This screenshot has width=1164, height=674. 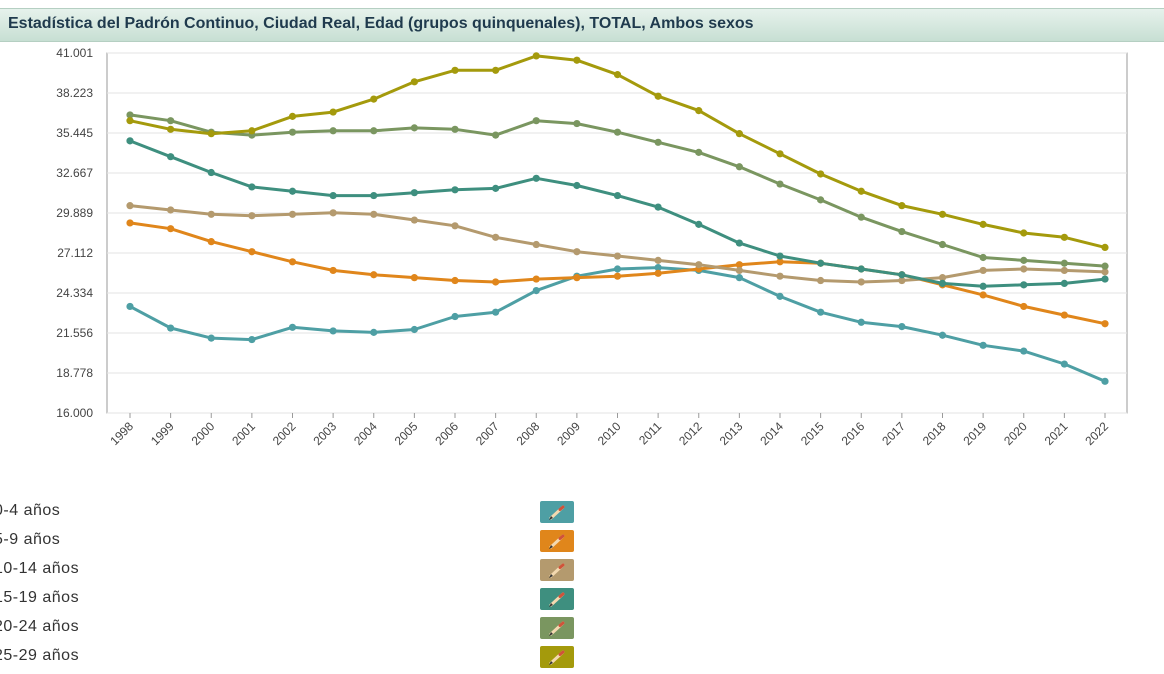 What do you see at coordinates (300, 572) in the screenshot?
I see `legend-item: 10-14 años` at bounding box center [300, 572].